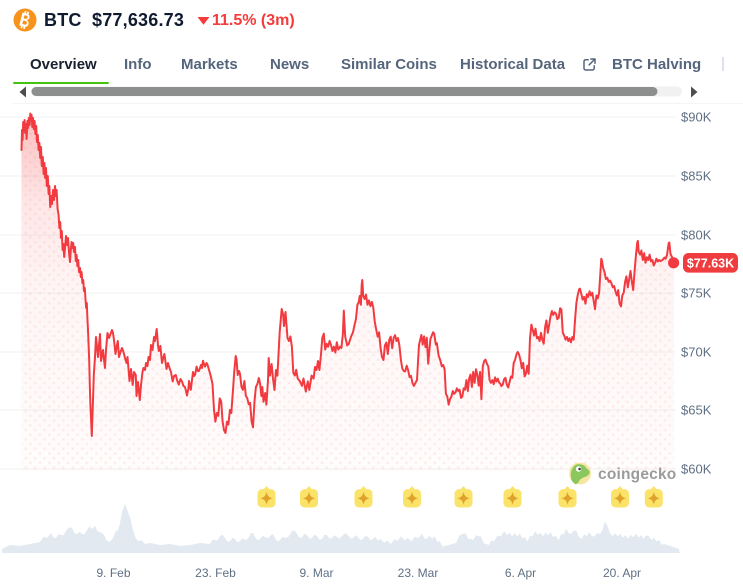  What do you see at coordinates (696, 176) in the screenshot?
I see `svg-text: $85K` at bounding box center [696, 176].